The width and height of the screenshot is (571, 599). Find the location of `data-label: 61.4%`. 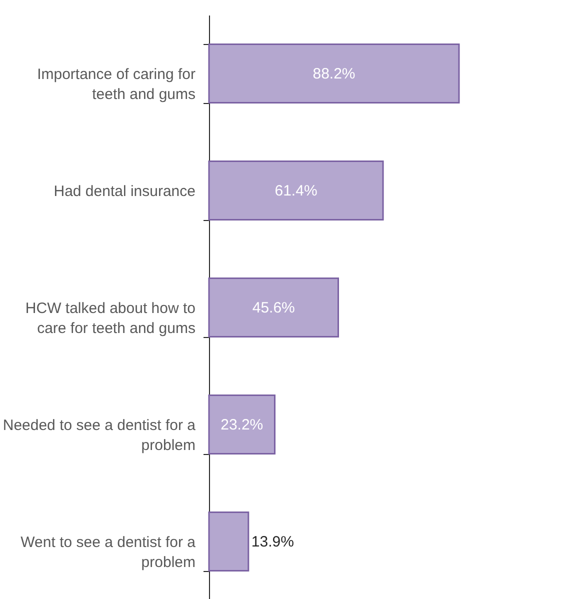

data-label: 61.4% is located at coordinates (296, 191).